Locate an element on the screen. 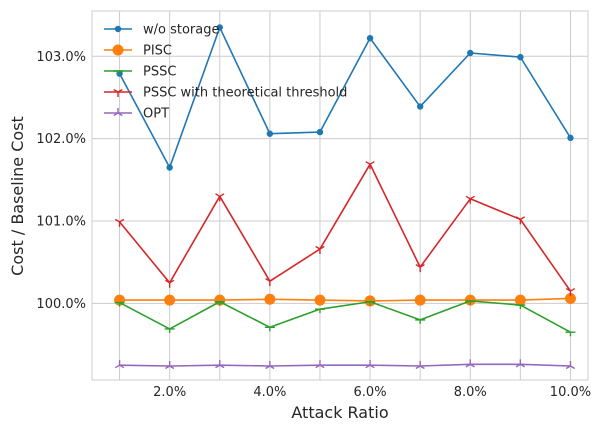 The height and width of the screenshot is (432, 597). y-tick-label: 101.0% is located at coordinates (61, 222).